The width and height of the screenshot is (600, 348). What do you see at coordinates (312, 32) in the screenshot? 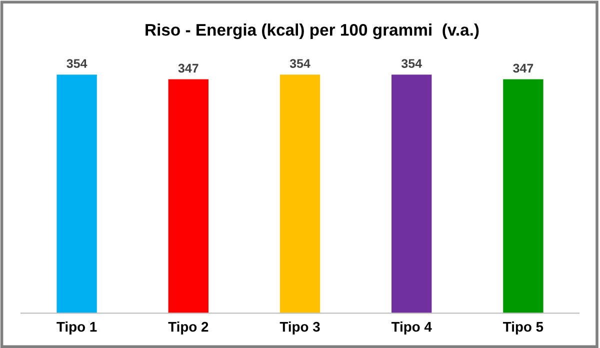
I see `chart-title: Riso - Energia (kcal) per 100 grammi (v.a.)` at bounding box center [312, 32].